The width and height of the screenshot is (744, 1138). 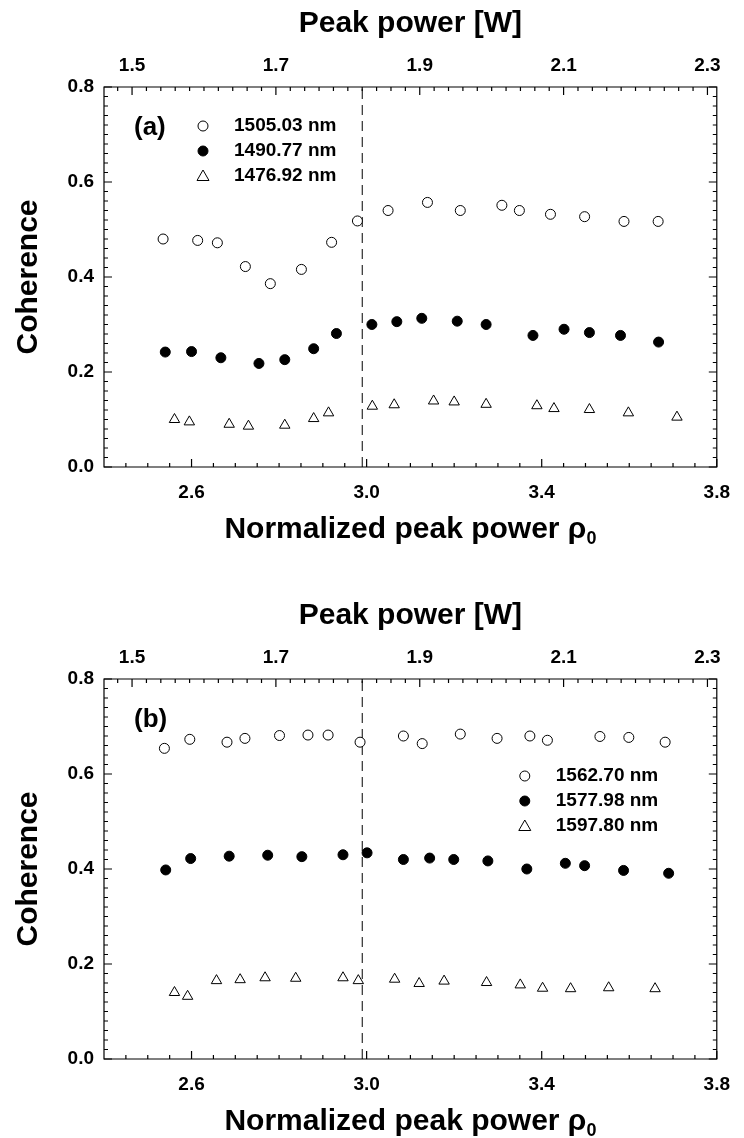 I want to click on y-tick-label: 0.2, so click(x=80, y=371).